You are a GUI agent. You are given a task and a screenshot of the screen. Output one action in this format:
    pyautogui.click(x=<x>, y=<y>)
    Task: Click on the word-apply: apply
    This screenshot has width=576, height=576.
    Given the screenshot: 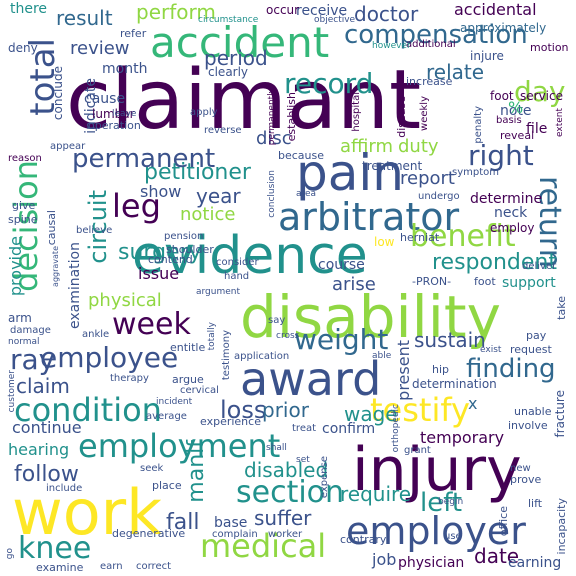 What is the action you would take?
    pyautogui.click(x=204, y=112)
    